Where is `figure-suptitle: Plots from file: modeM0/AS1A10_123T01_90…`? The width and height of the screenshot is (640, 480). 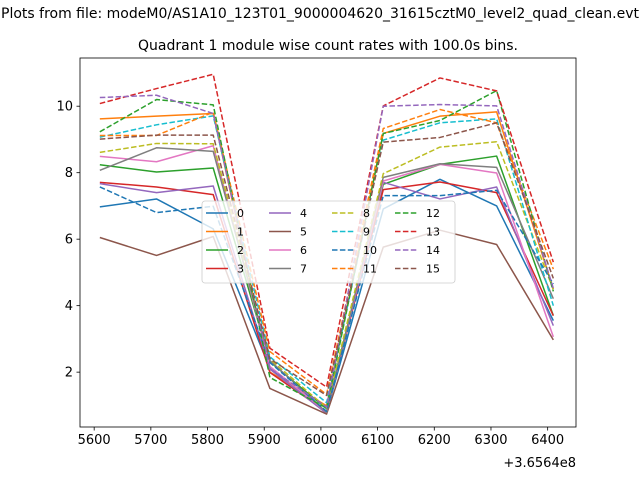
figure-suptitle: Plots from file: modeM0/AS1A10_123T01_90… is located at coordinates (320, 14).